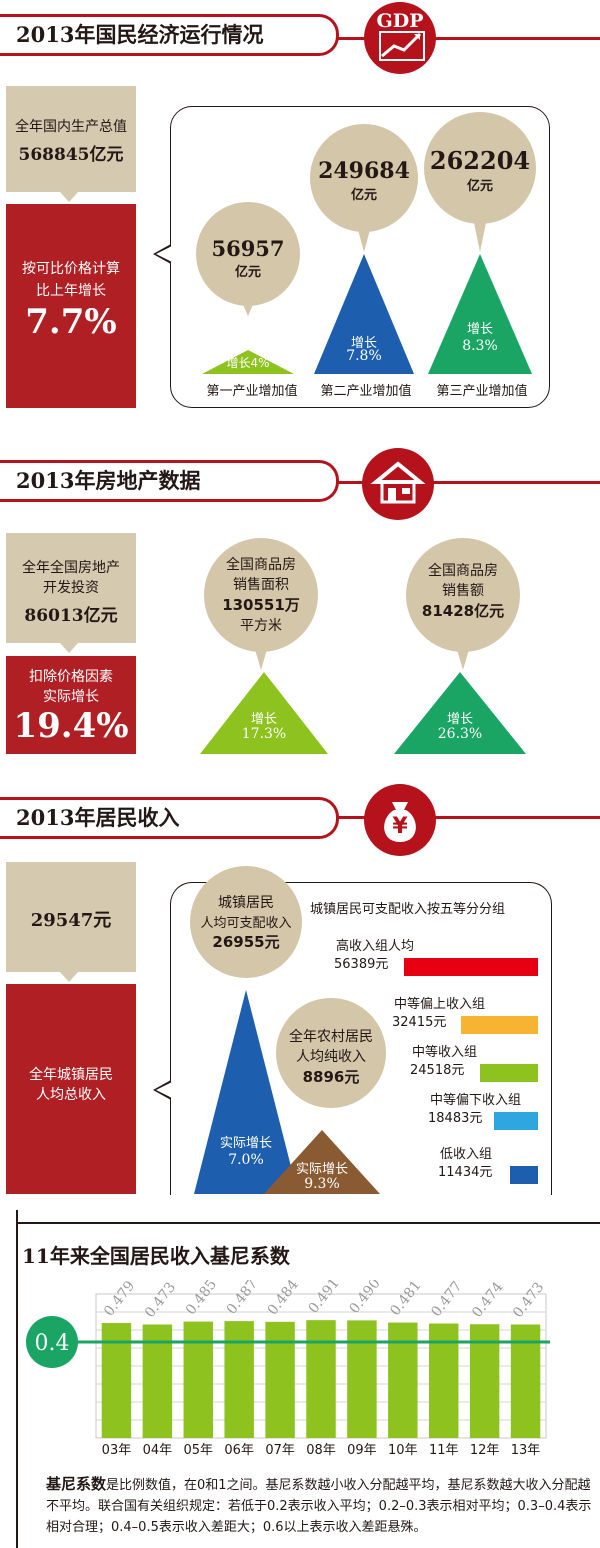 This screenshot has height=1548, width=600. Describe the element at coordinates (169, 481) in the screenshot. I see `section2-title: 2013年房地产数据` at that location.